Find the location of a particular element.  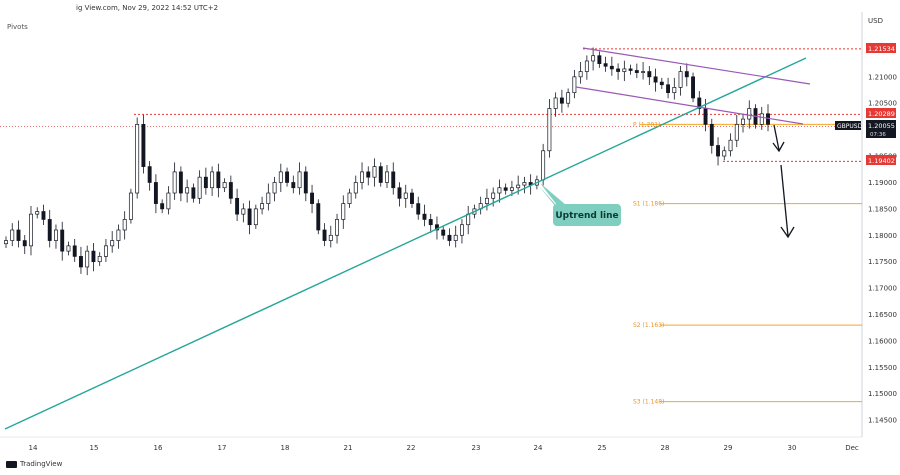

pivot-level-label: P (1.201) is located at coordinates (646, 124).